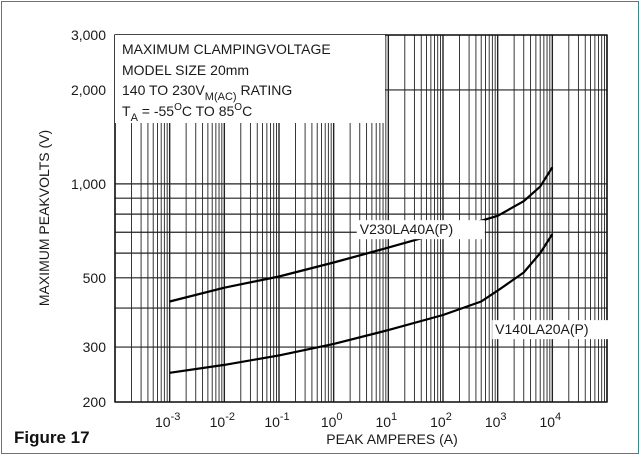 The height and width of the screenshot is (457, 642). I want to click on y-tick-label: 3,000, so click(88, 35).